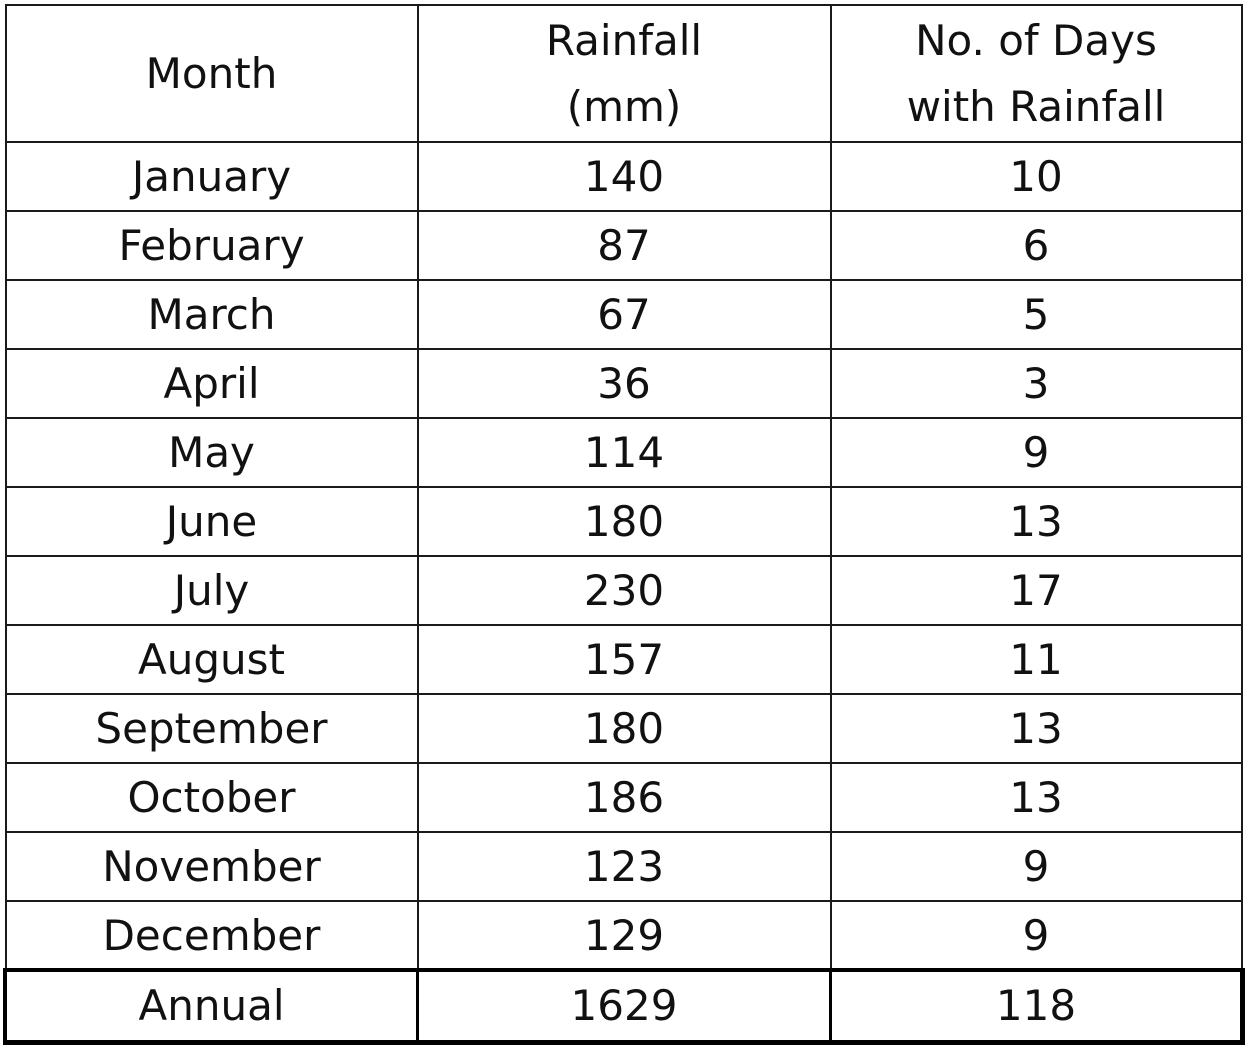 The width and height of the screenshot is (1255, 1051). I want to click on header-days: No. of Days with Rainfall, so click(1036, 73).